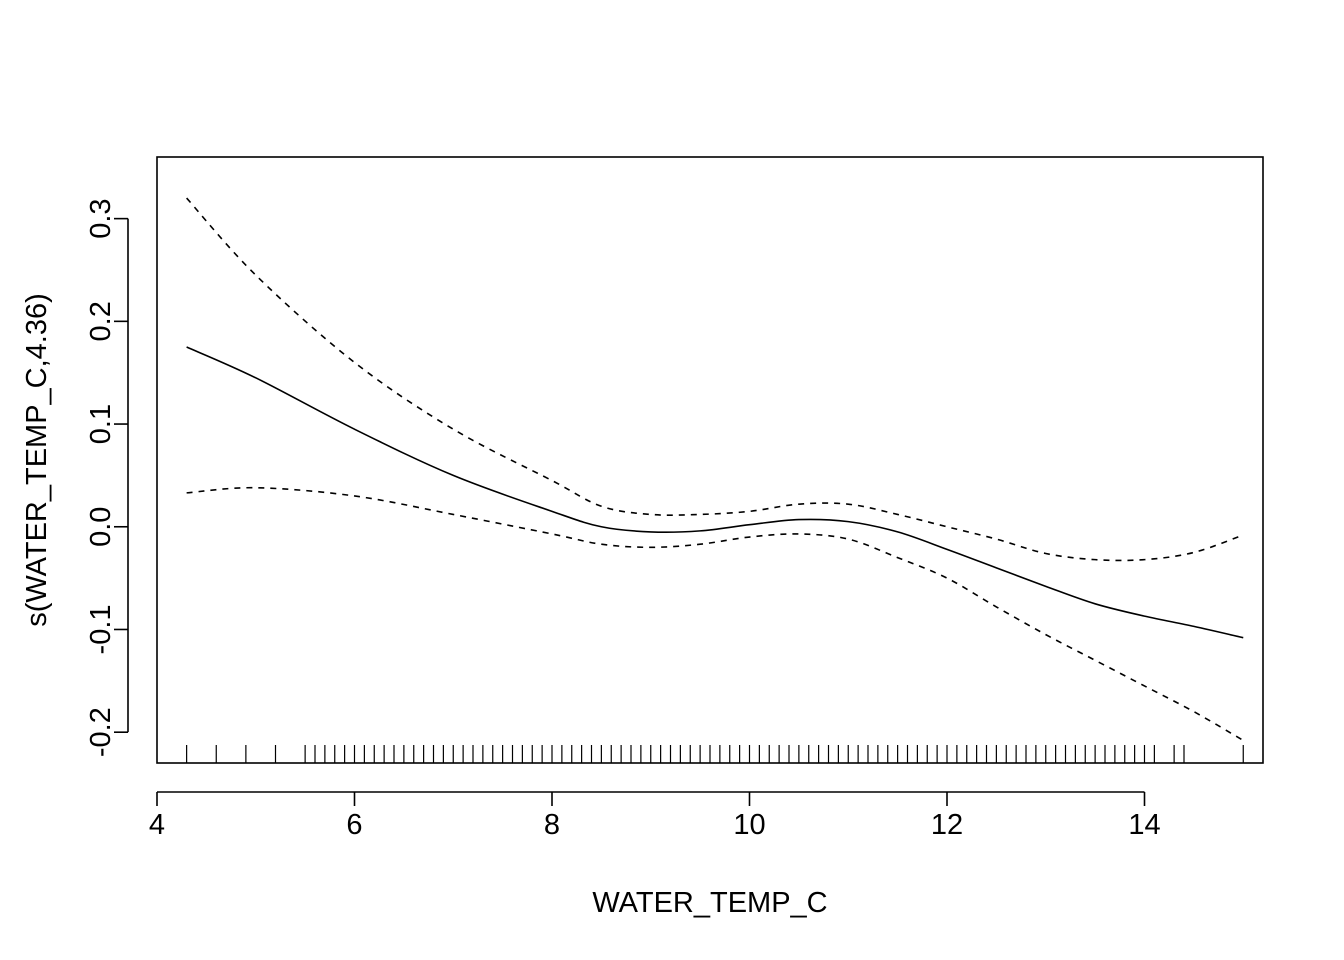 Image resolution: width=1344 pixels, height=960 pixels. What do you see at coordinates (1144, 825) in the screenshot?
I see `x-tick-label: 14` at bounding box center [1144, 825].